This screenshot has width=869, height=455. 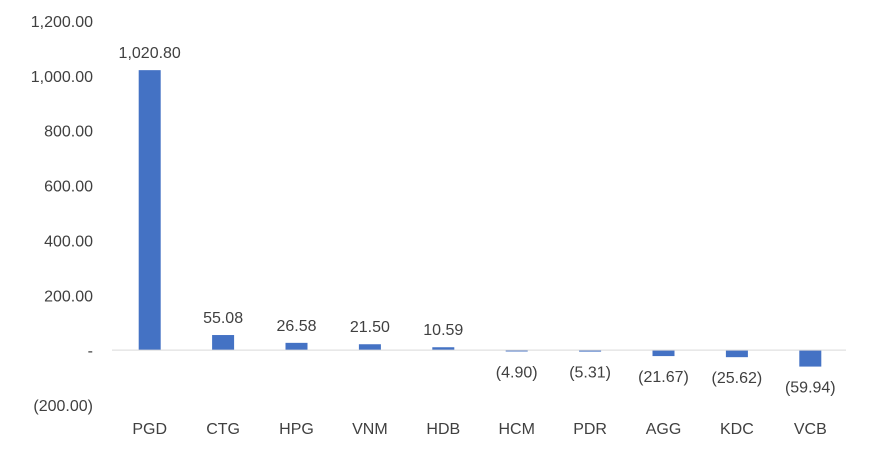 I want to click on data-label: (21.67), so click(x=663, y=377).